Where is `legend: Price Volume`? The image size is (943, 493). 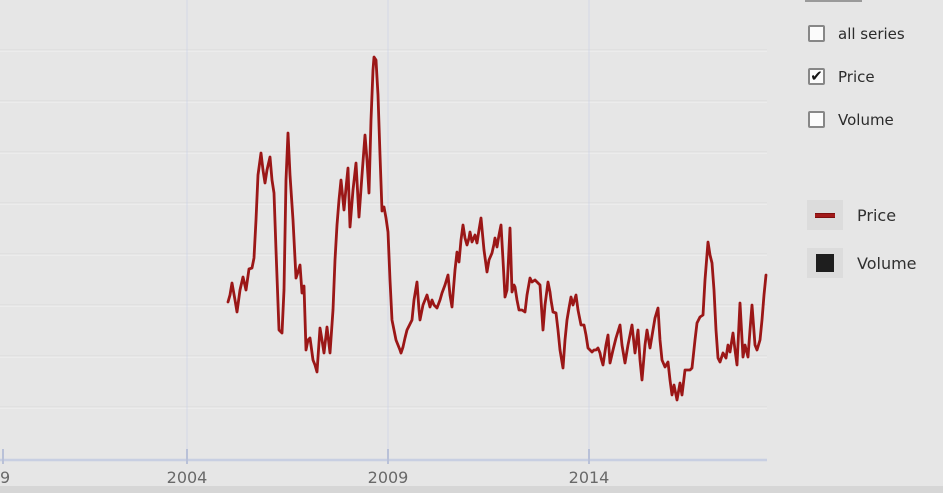
legend: Price Volume is located at coordinates (862, 248).